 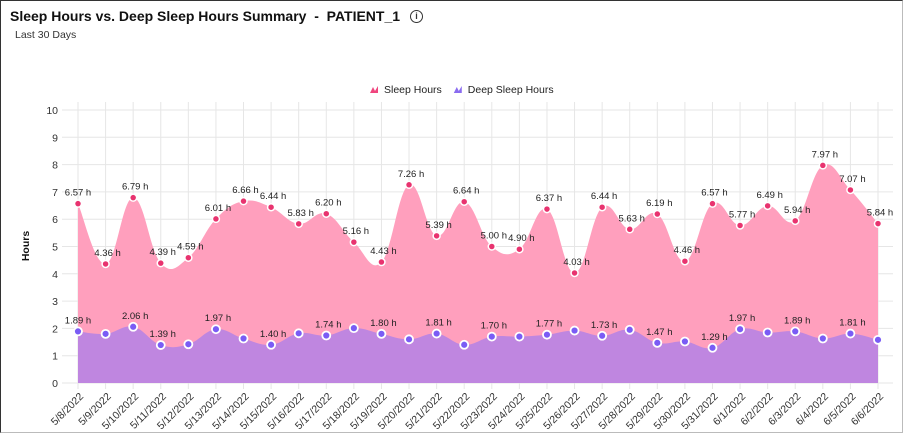 What do you see at coordinates (55, 220) in the screenshot?
I see `y-tick-label: 6` at bounding box center [55, 220].